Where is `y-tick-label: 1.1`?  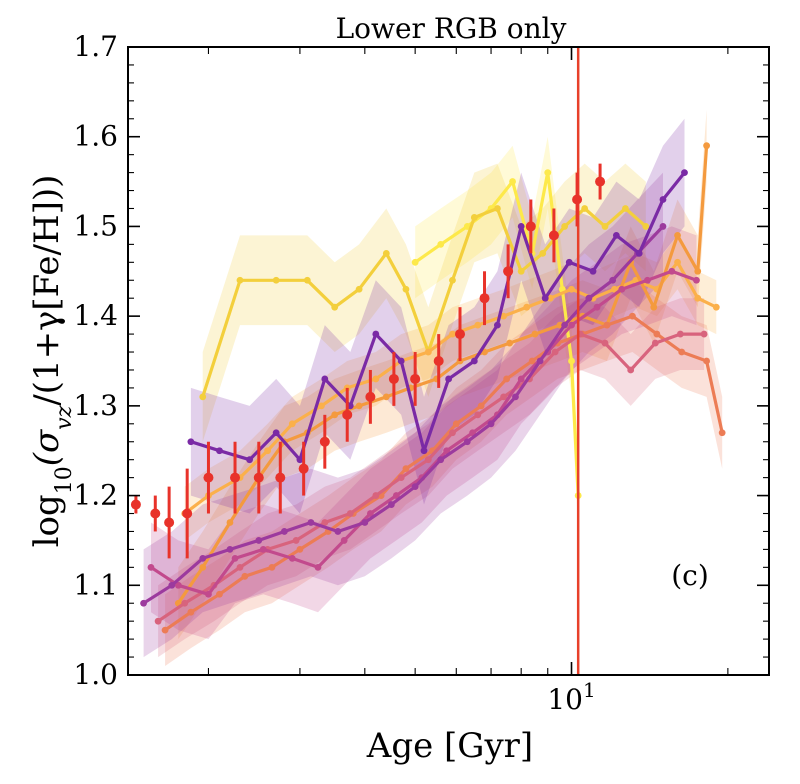 y-tick-label: 1.1 is located at coordinates (95, 584).